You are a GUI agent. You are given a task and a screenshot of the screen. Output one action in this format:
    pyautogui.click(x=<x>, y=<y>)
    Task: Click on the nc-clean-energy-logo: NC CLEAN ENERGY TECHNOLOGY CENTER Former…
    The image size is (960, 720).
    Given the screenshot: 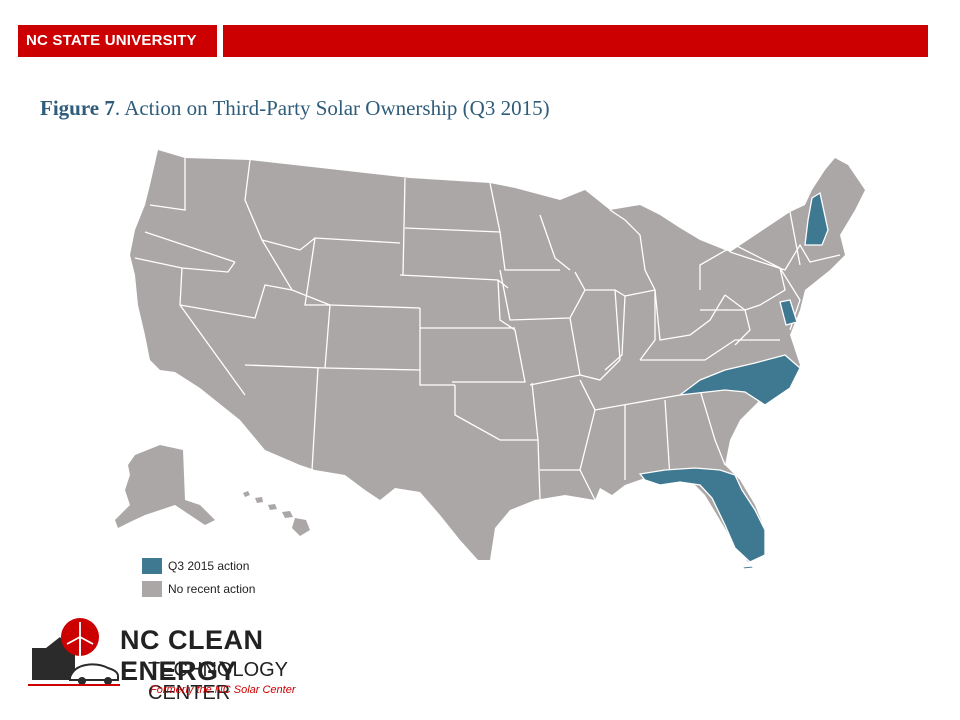 What is the action you would take?
    pyautogui.click(x=193, y=660)
    